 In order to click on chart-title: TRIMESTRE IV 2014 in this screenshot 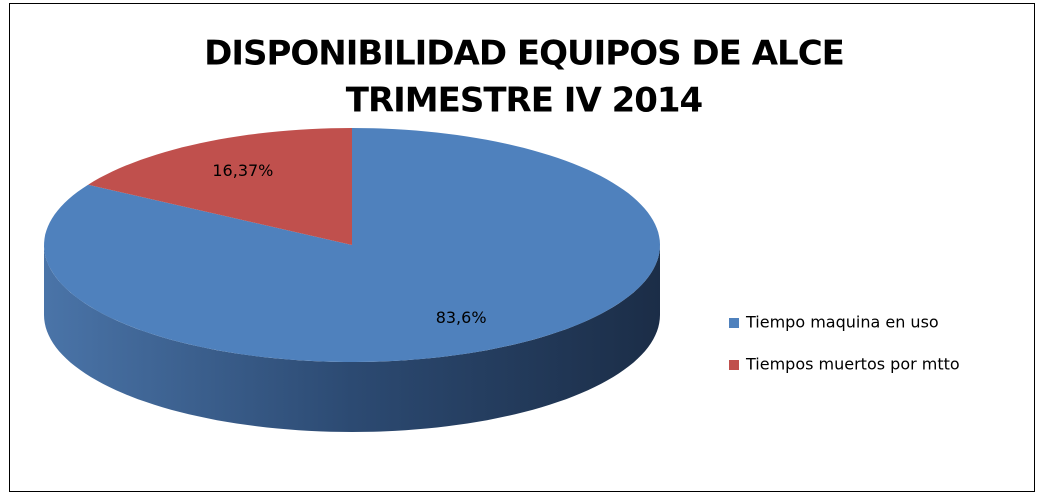, I will do `click(524, 101)`.